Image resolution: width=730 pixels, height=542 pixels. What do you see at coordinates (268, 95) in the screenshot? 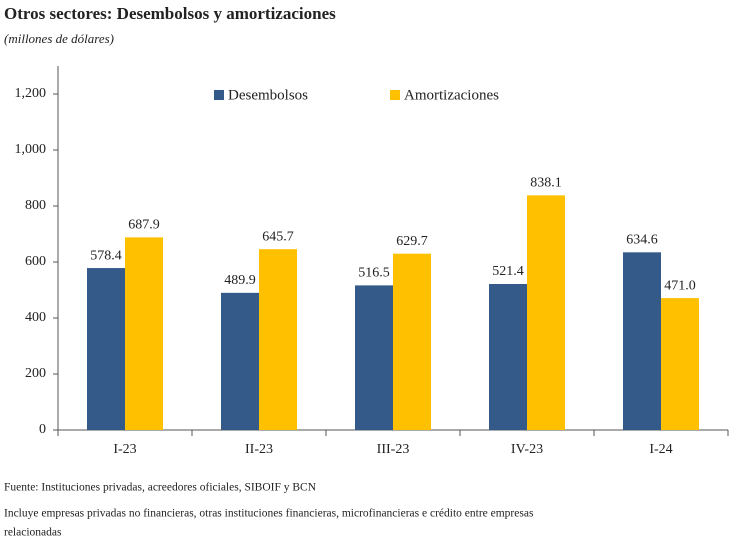
I see `legend-label: Desembolsos` at bounding box center [268, 95].